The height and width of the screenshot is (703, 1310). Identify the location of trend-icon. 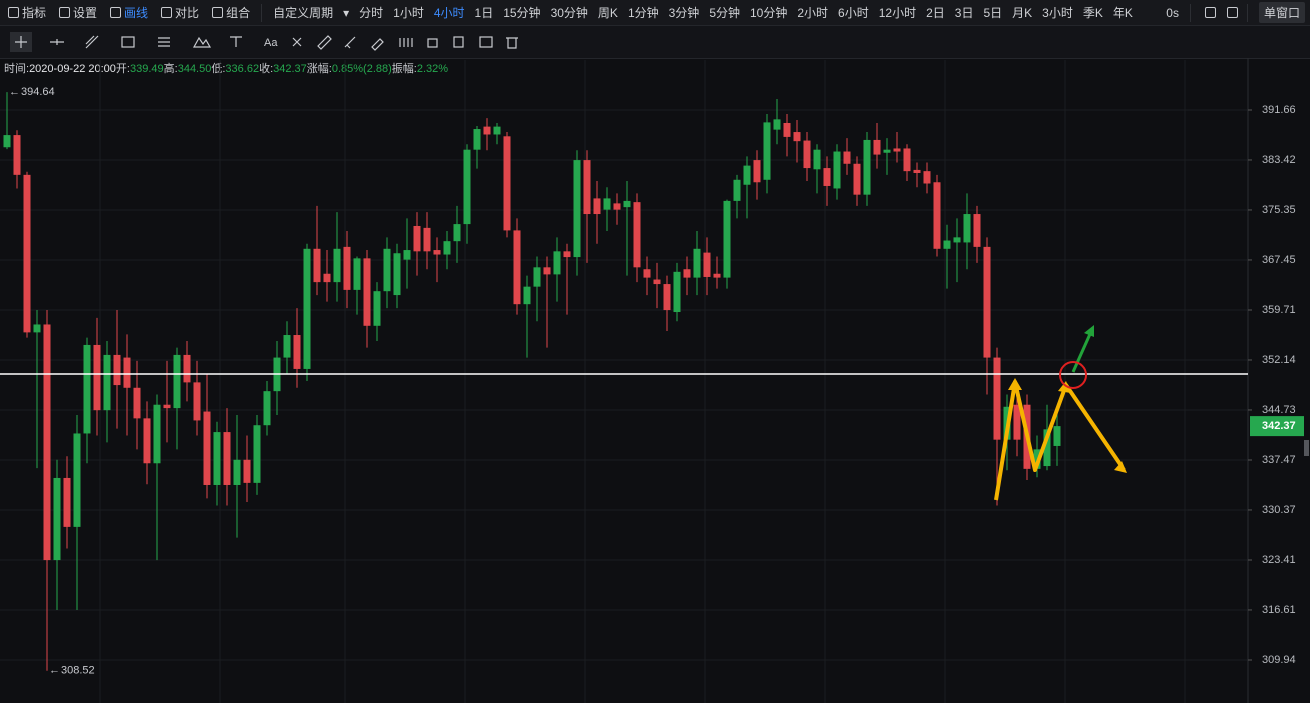
(92, 42).